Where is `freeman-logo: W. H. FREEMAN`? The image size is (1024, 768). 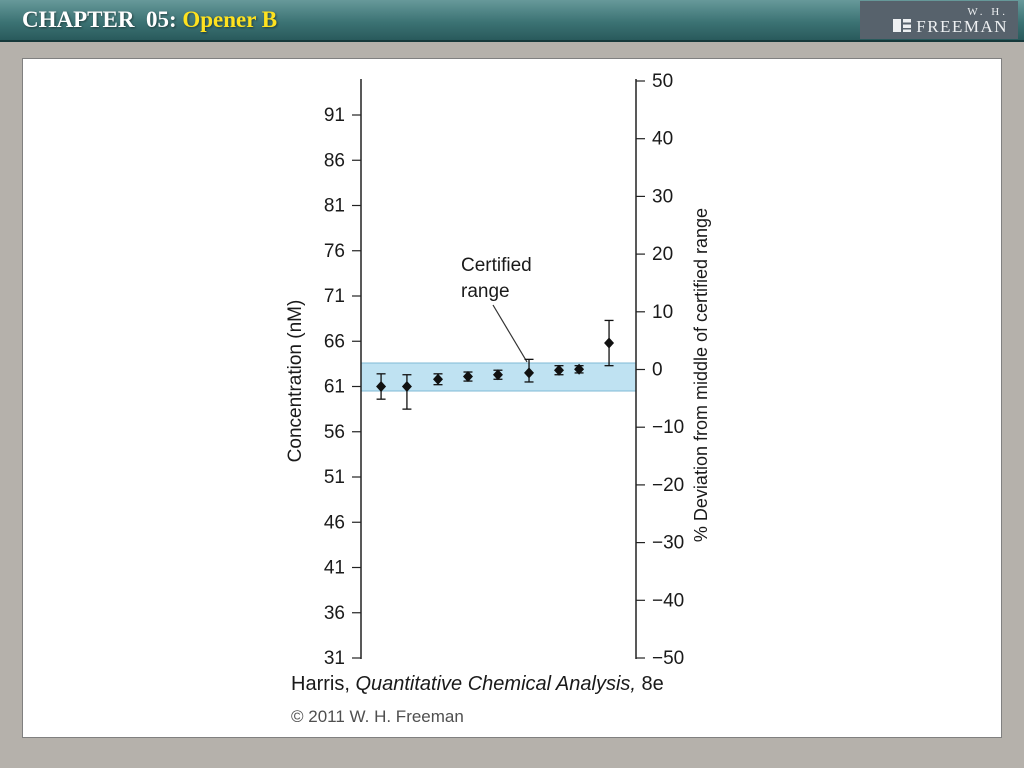 freeman-logo: W. H. FREEMAN is located at coordinates (939, 20).